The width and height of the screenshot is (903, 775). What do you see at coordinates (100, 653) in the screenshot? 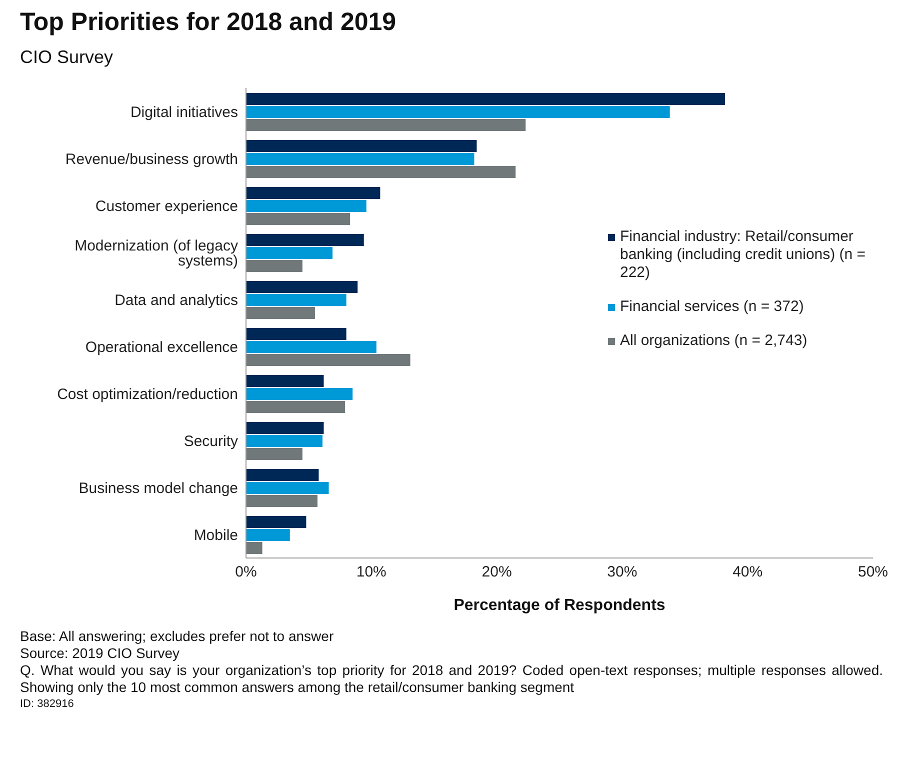
I see `source-note: Source: 2019 CIO Survey` at bounding box center [100, 653].